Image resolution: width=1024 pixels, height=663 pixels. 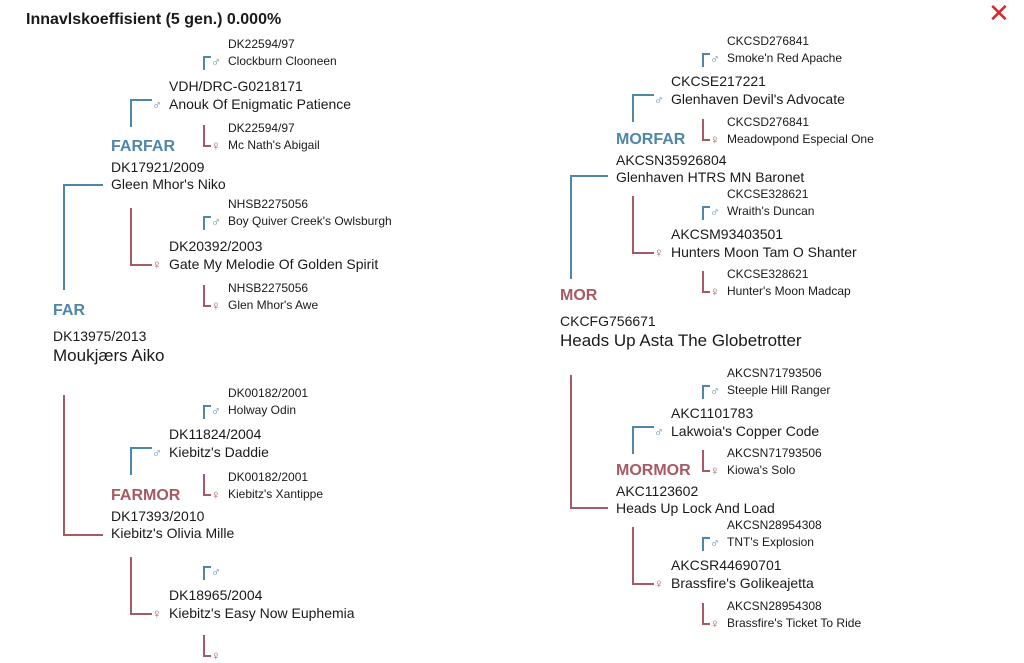 I want to click on parent-reg: DK13975/2013, so click(x=100, y=336).